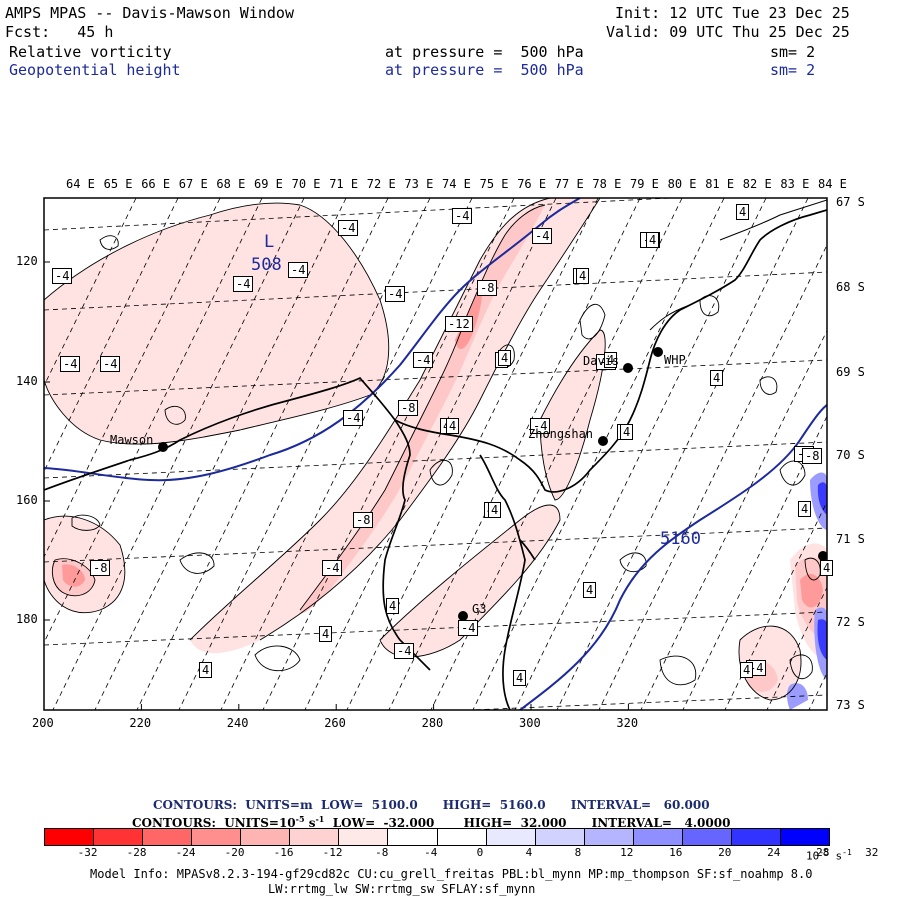  What do you see at coordinates (459, 324) in the screenshot?
I see `contour-value-label: -12` at bounding box center [459, 324].